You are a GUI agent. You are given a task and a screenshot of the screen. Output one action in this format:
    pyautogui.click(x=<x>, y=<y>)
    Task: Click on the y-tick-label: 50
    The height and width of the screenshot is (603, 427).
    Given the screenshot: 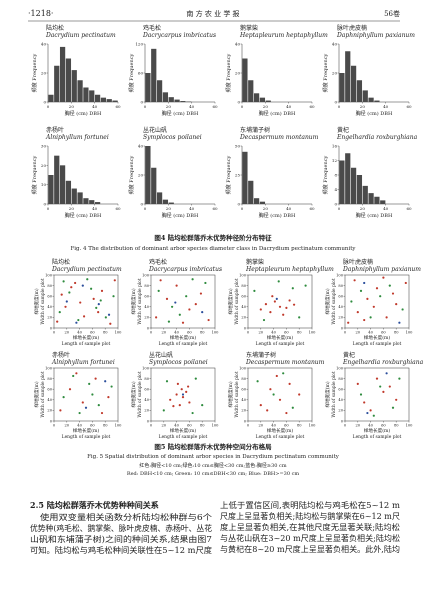 What is the action you would take?
    pyautogui.click(x=238, y=146)
    